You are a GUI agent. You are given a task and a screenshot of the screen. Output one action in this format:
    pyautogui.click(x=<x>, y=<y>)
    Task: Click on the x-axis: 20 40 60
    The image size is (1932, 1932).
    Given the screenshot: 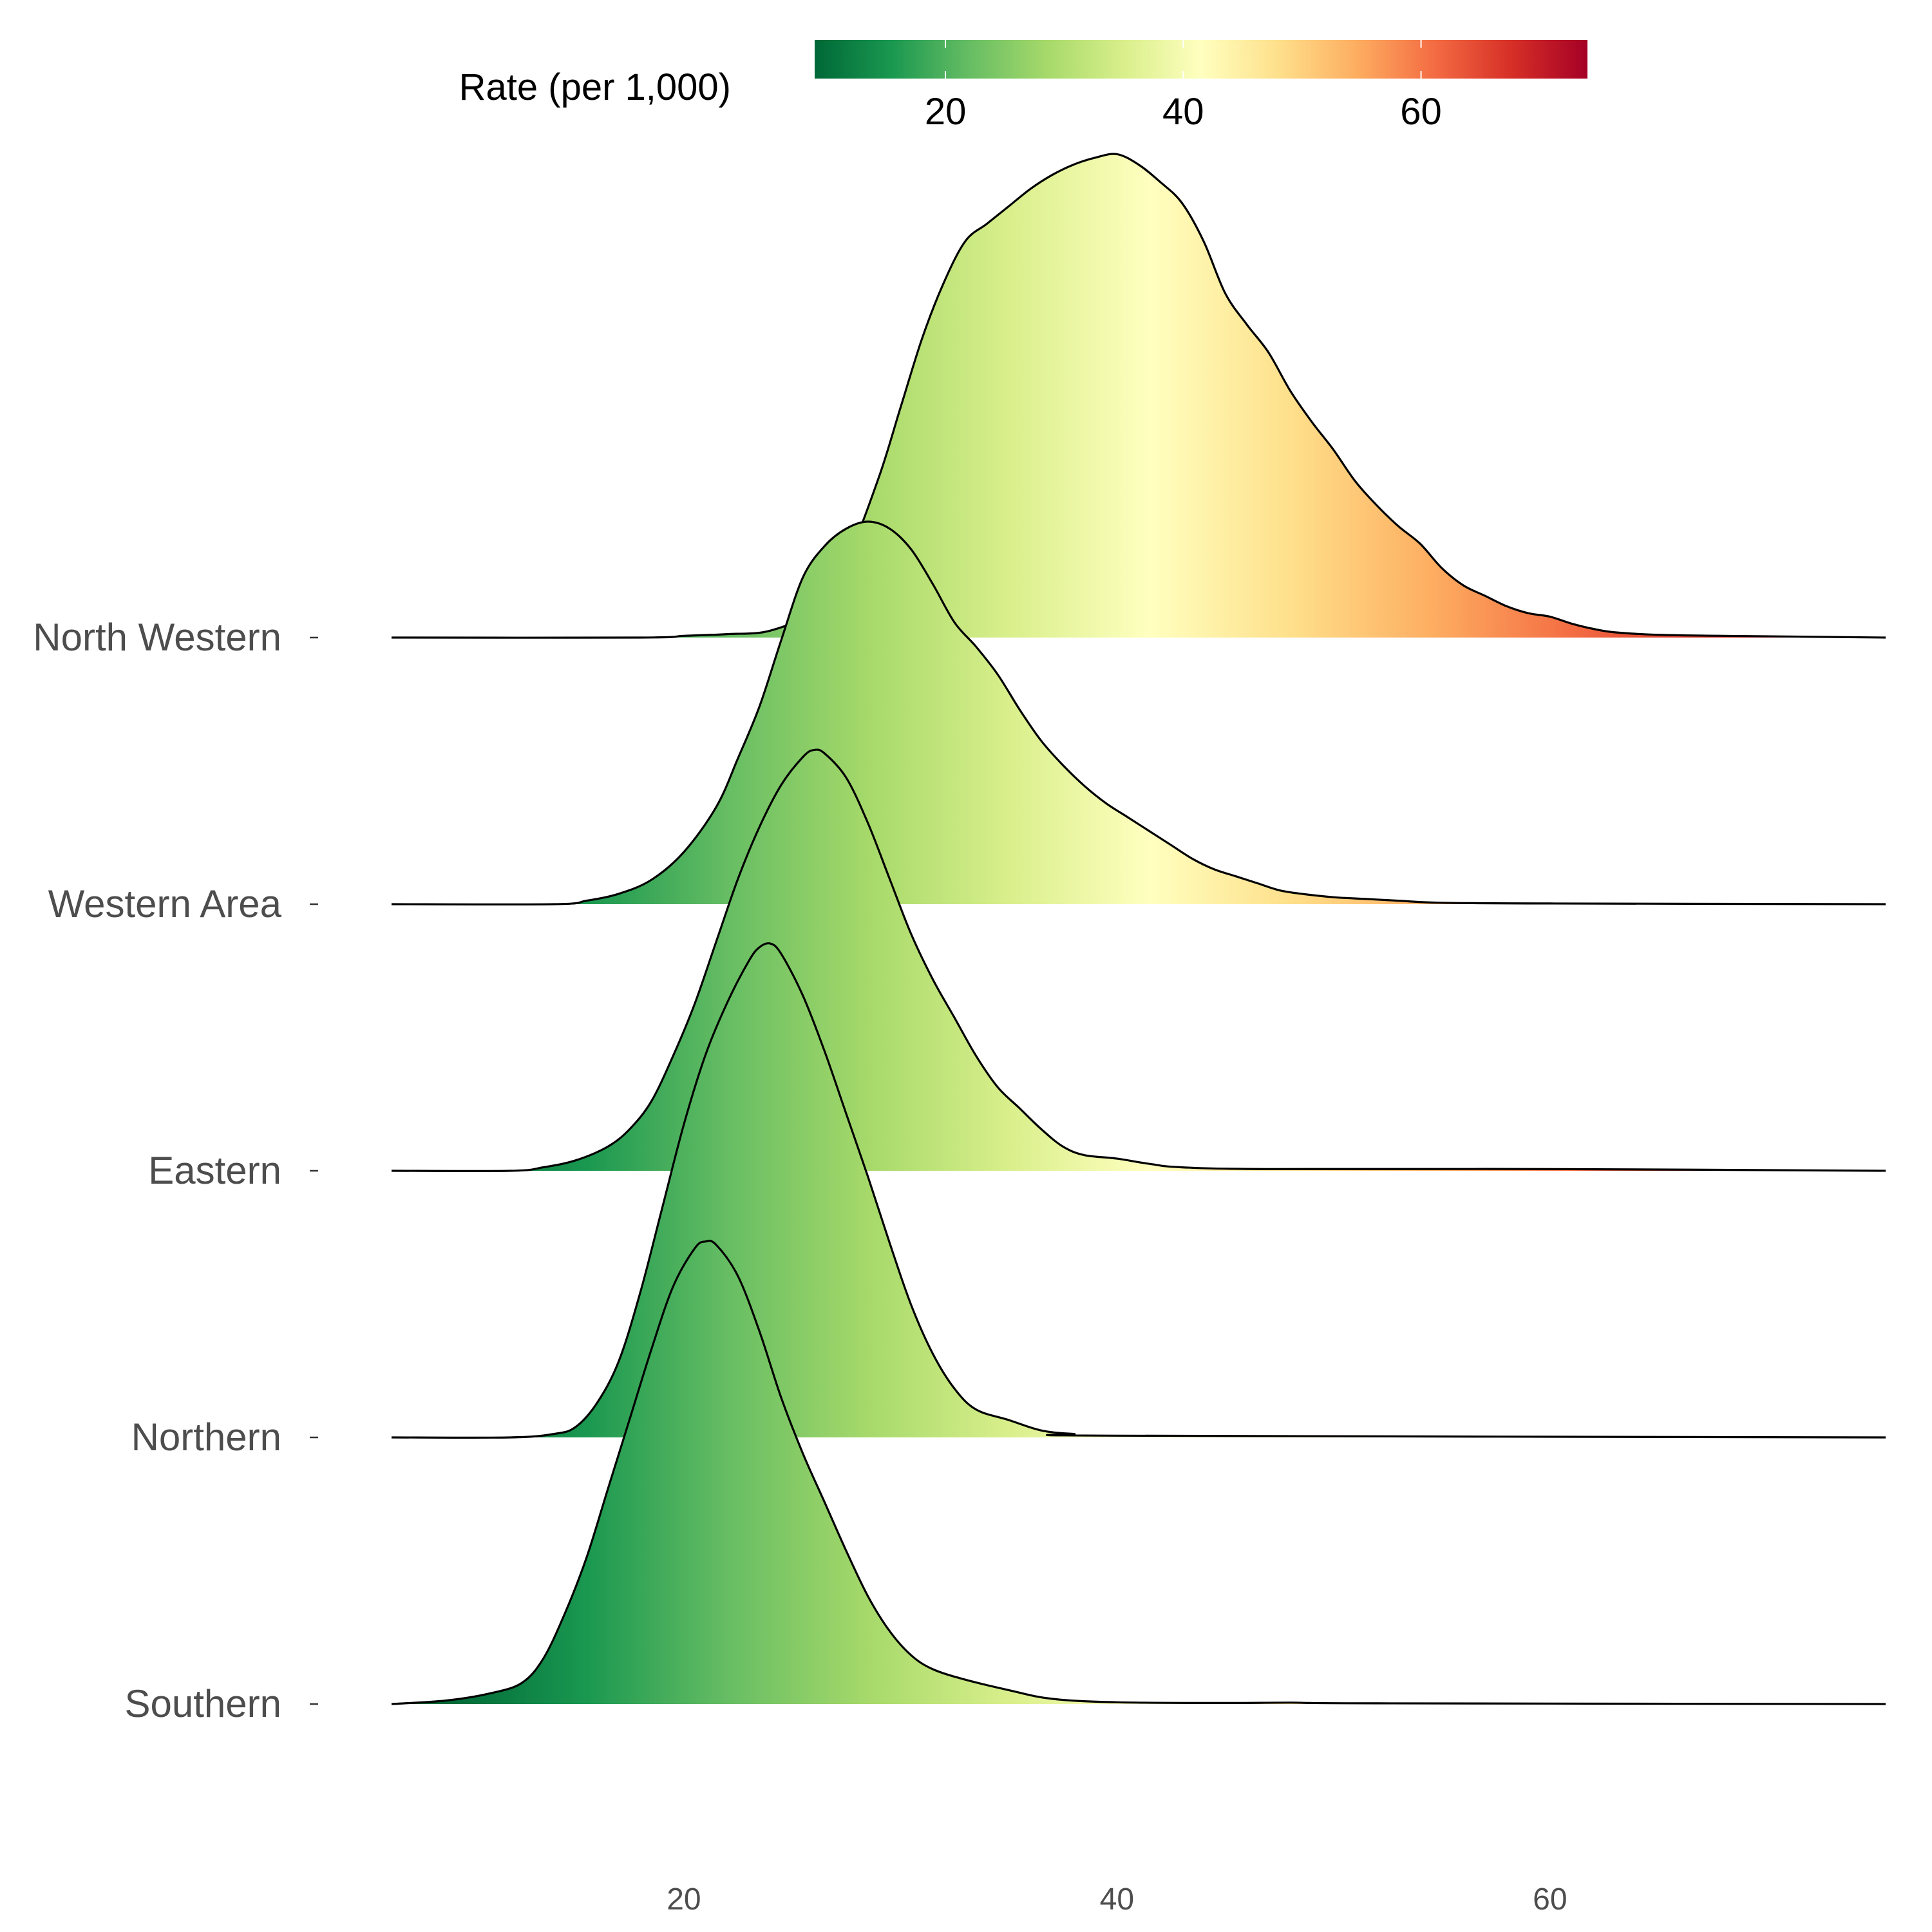 What is the action you would take?
    pyautogui.click(x=1117, y=1900)
    